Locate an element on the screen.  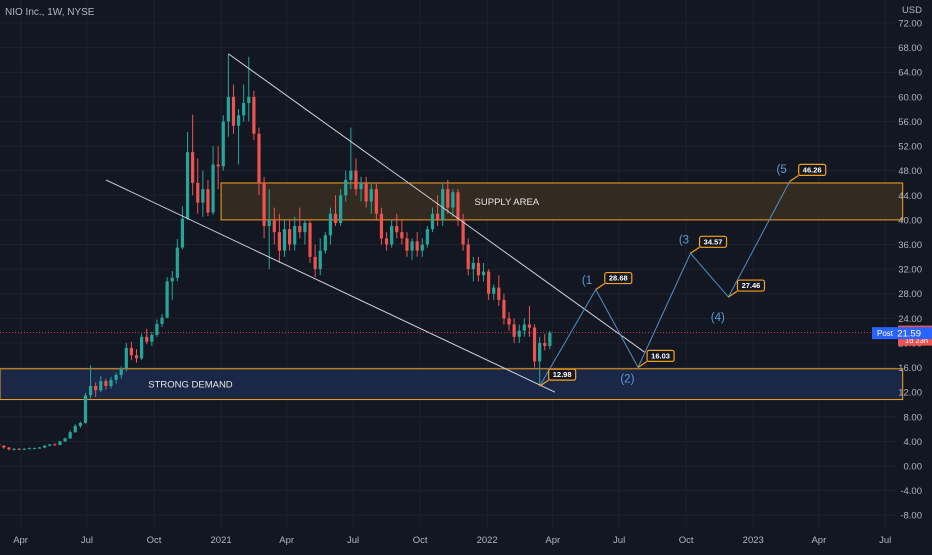
callout-label: 46.26 is located at coordinates (812, 169).